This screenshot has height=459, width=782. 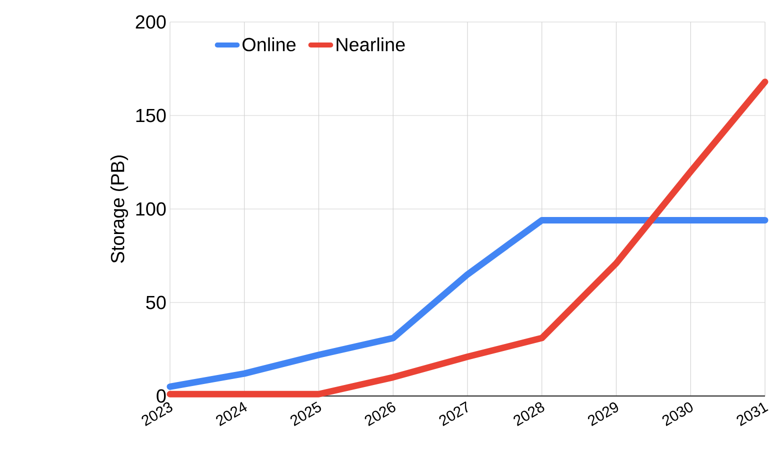 I want to click on legend-label: Online, so click(x=269, y=44).